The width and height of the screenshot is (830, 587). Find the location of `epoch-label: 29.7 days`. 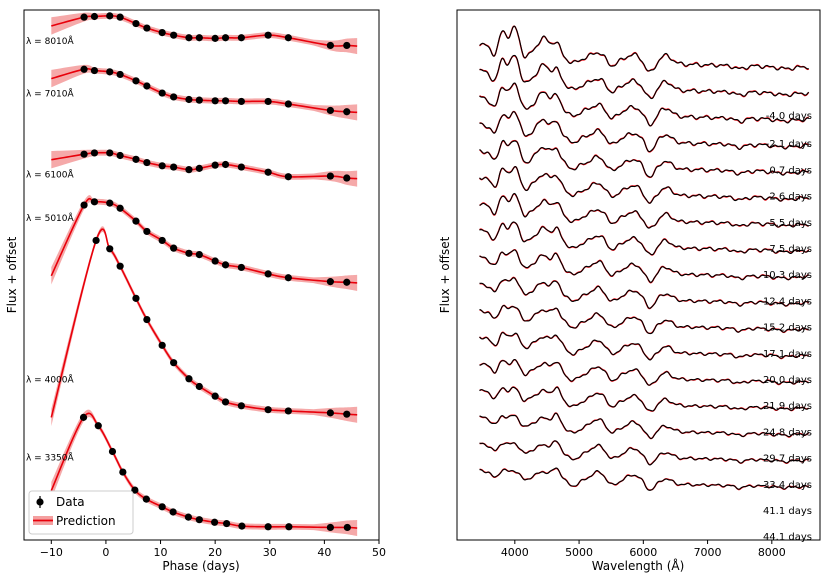

epoch-label: 29.7 days is located at coordinates (787, 459).